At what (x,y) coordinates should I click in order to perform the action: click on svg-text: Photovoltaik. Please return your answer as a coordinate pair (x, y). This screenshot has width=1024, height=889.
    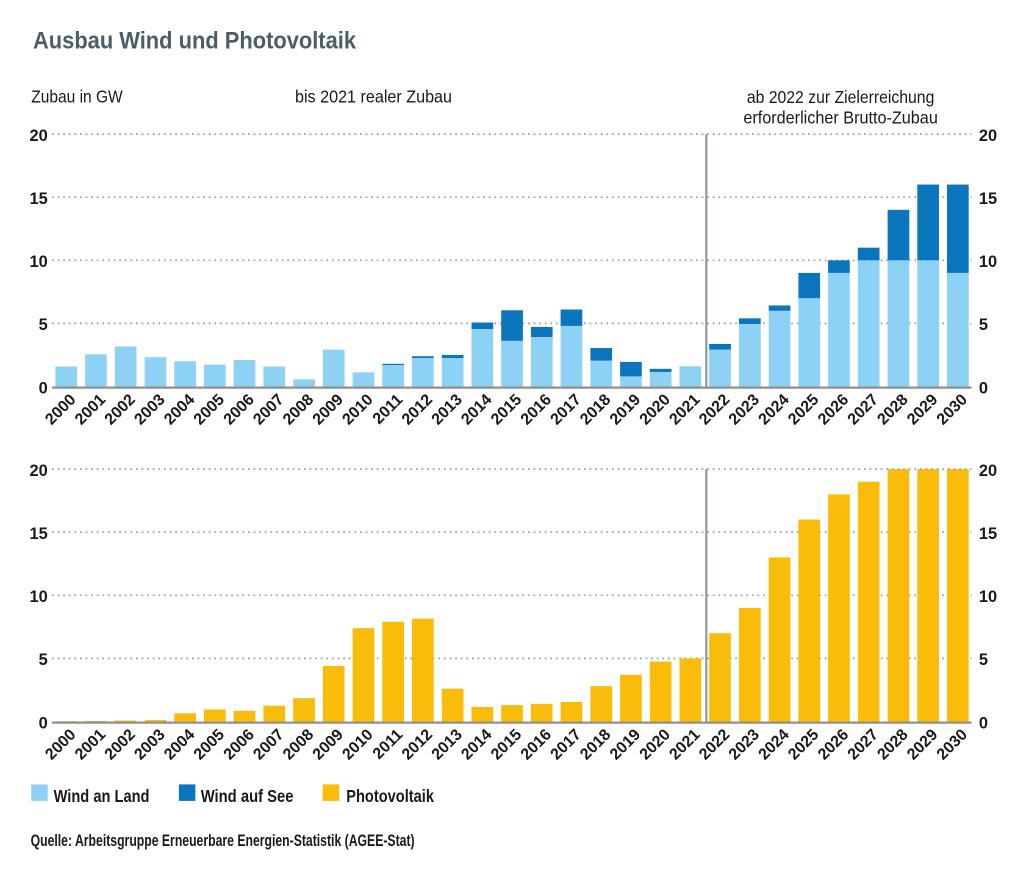
    Looking at the image, I should click on (390, 796).